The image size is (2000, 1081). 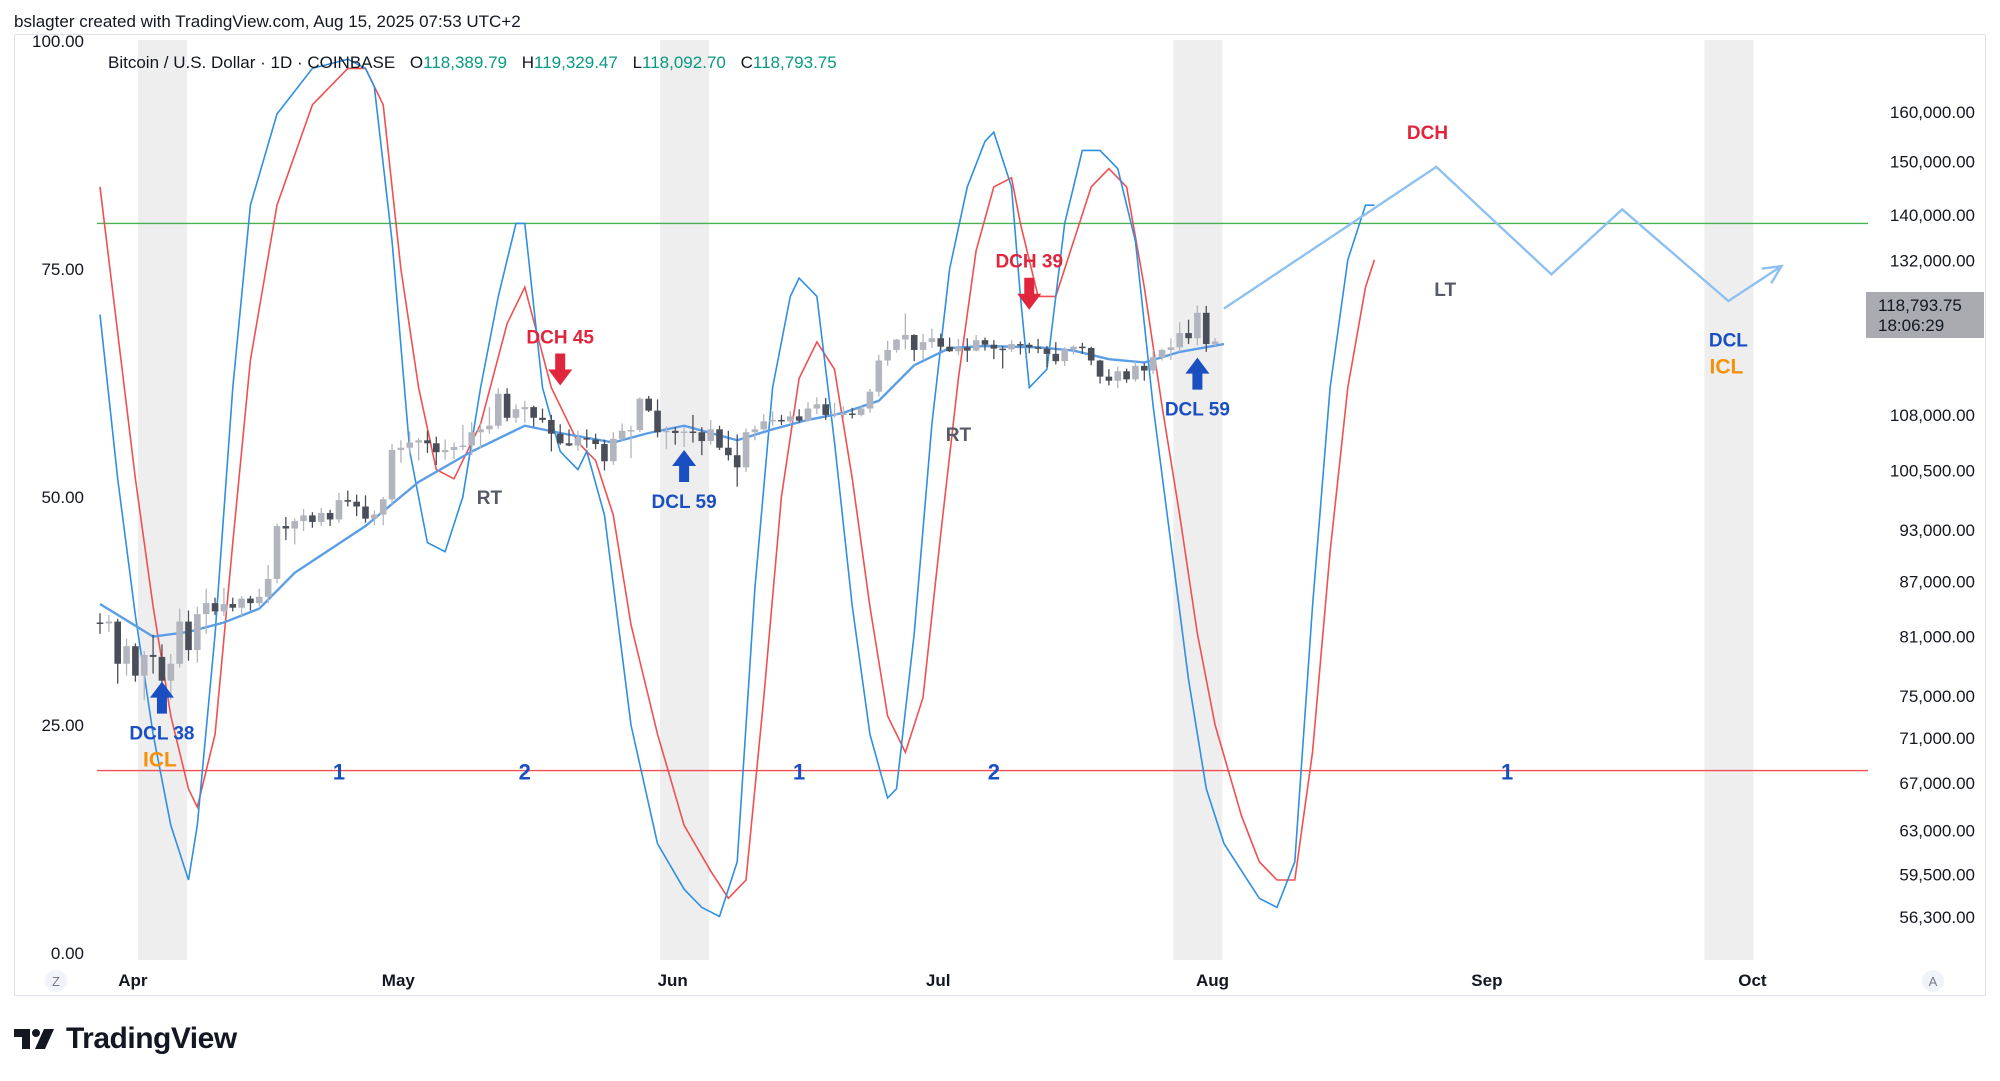 What do you see at coordinates (1937, 874) in the screenshot?
I see `right-axis-tick-label: 59,500.00` at bounding box center [1937, 874].